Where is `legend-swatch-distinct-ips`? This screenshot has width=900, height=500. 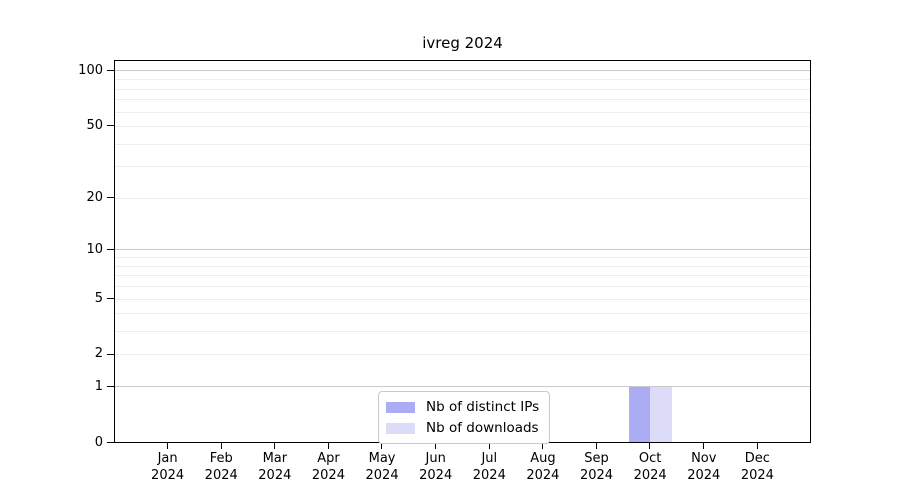
legend-swatch-distinct-ips is located at coordinates (400, 407).